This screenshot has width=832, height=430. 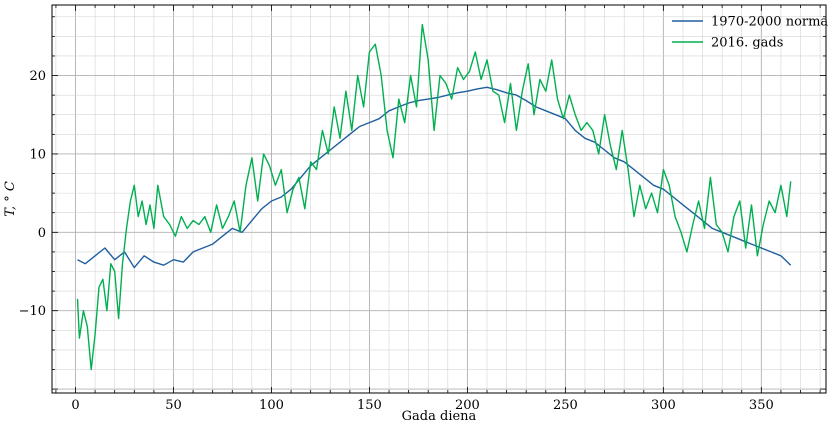 What do you see at coordinates (42, 233) in the screenshot?
I see `y-tick-label: 0` at bounding box center [42, 233].